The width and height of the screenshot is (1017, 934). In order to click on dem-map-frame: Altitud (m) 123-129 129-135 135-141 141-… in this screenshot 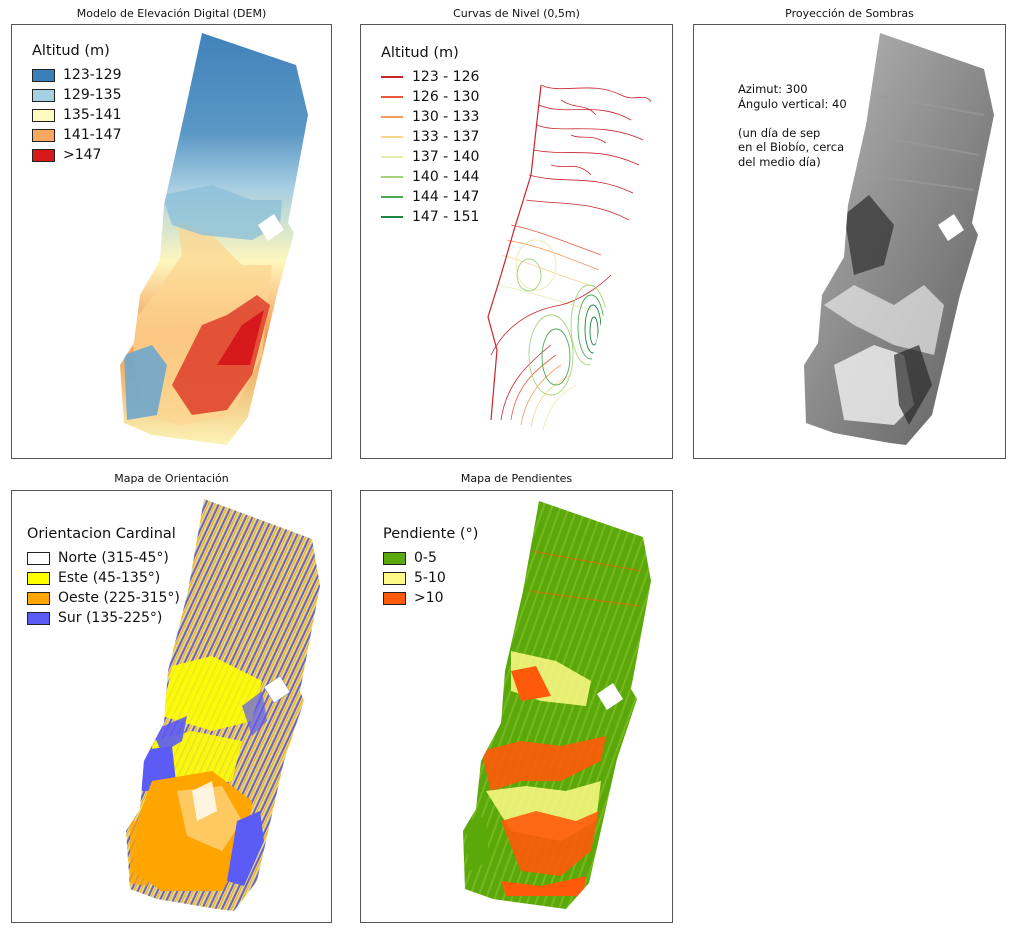, I will do `click(171, 241)`.